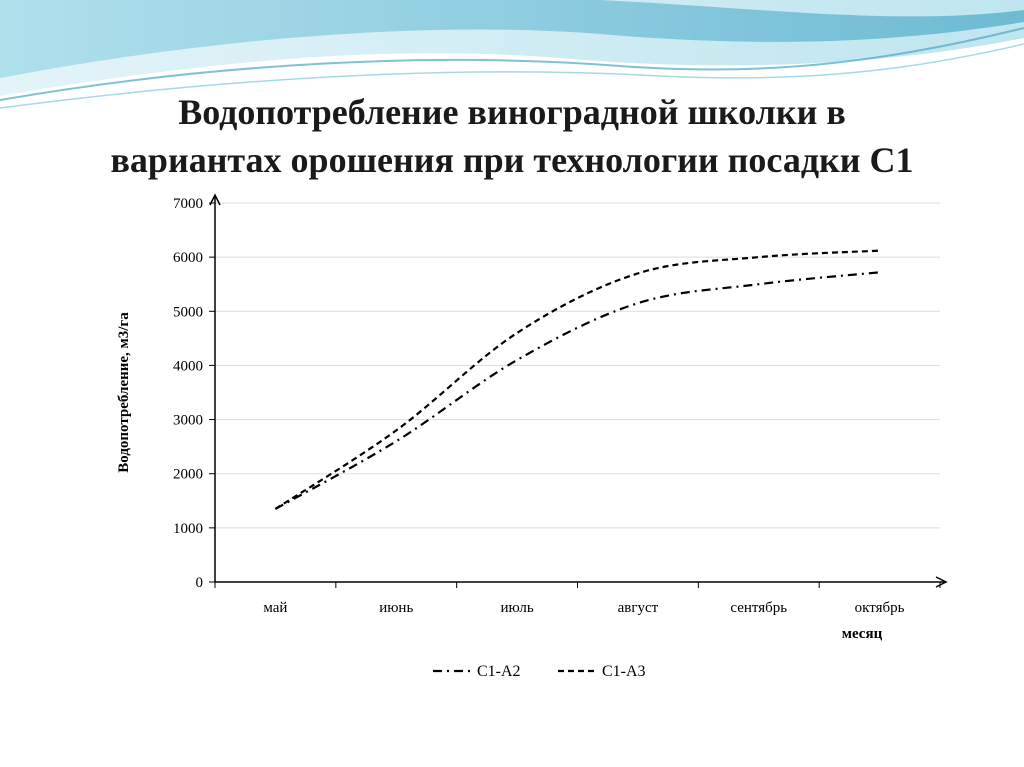 The height and width of the screenshot is (767, 1024). I want to click on x-tick-label: август, so click(638, 608).